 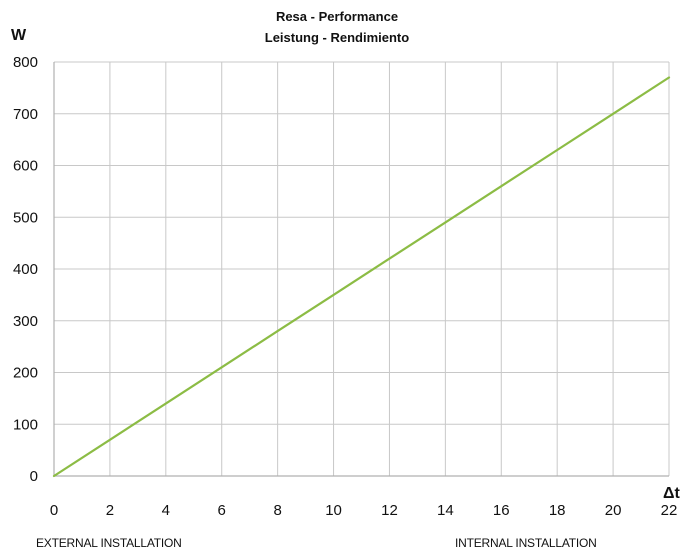 I want to click on x-tick-label: 4, so click(x=166, y=510).